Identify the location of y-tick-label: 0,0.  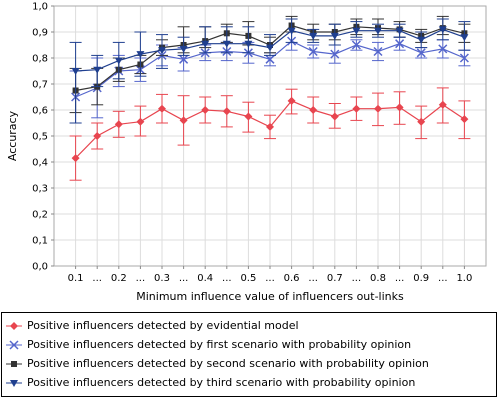
(40, 267).